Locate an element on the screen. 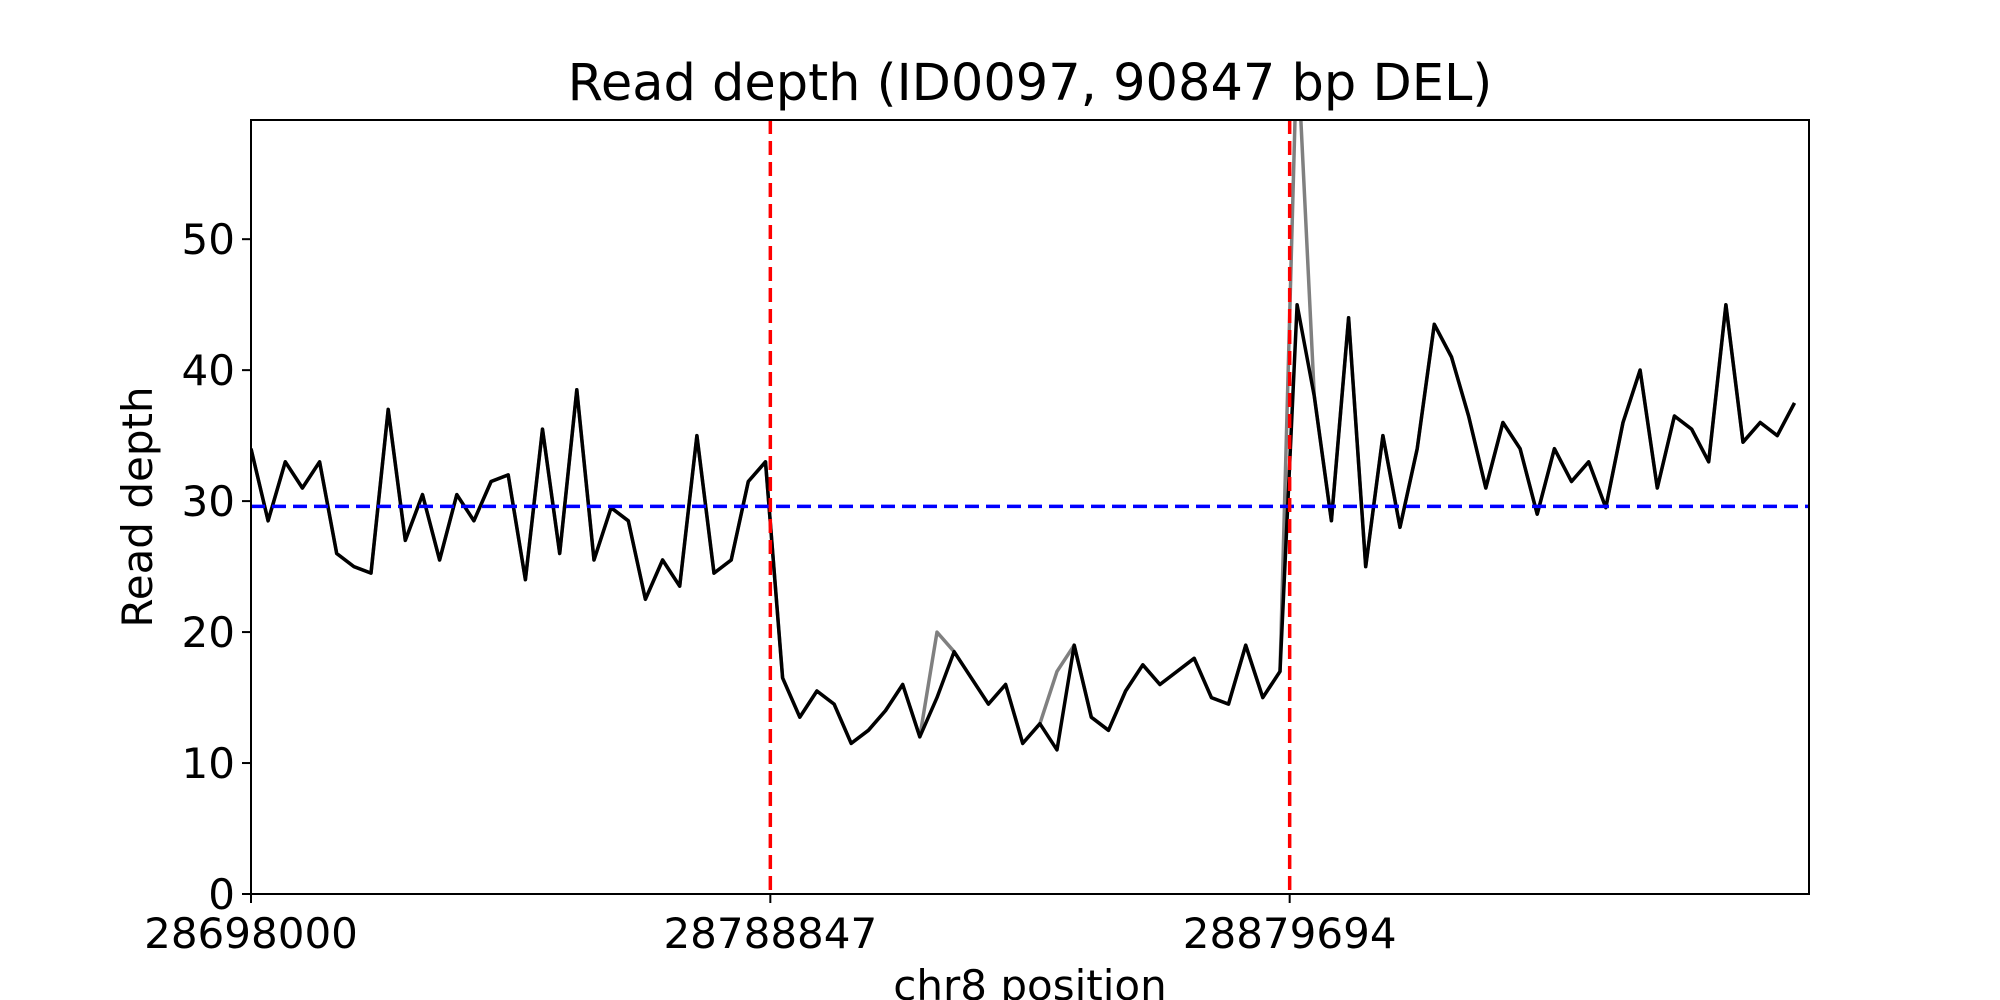 The width and height of the screenshot is (2000, 1000). x-tick-label: 28698000 is located at coordinates (251, 933).